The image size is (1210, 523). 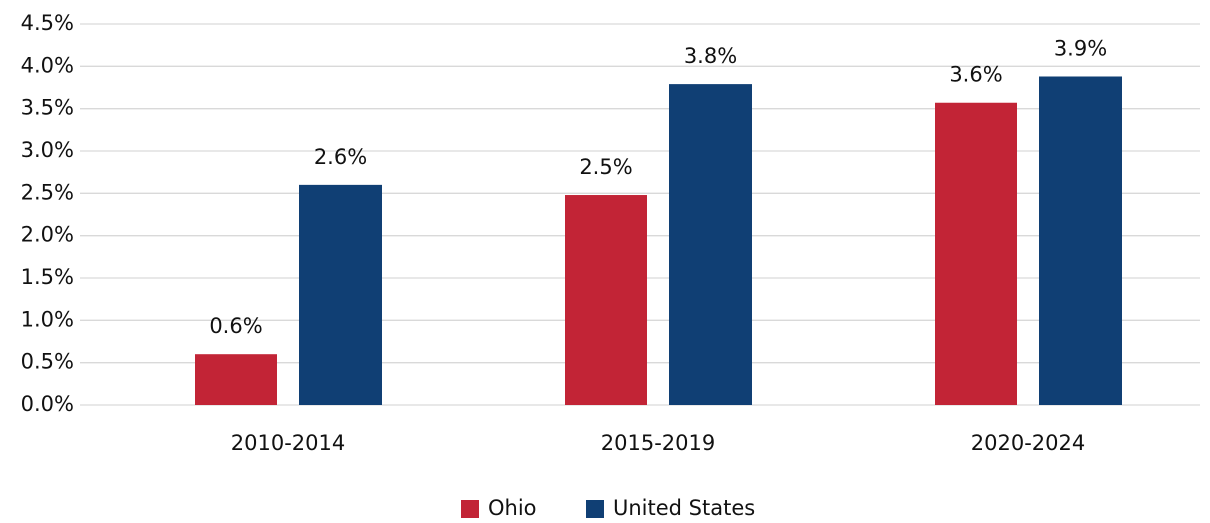 I want to click on x-tick-label: 2020-2024, so click(x=1028, y=443).